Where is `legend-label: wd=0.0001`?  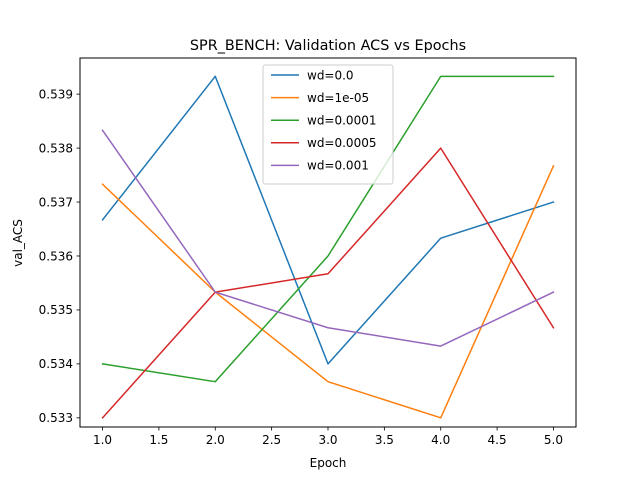
legend-label: wd=0.0001 is located at coordinates (341, 121).